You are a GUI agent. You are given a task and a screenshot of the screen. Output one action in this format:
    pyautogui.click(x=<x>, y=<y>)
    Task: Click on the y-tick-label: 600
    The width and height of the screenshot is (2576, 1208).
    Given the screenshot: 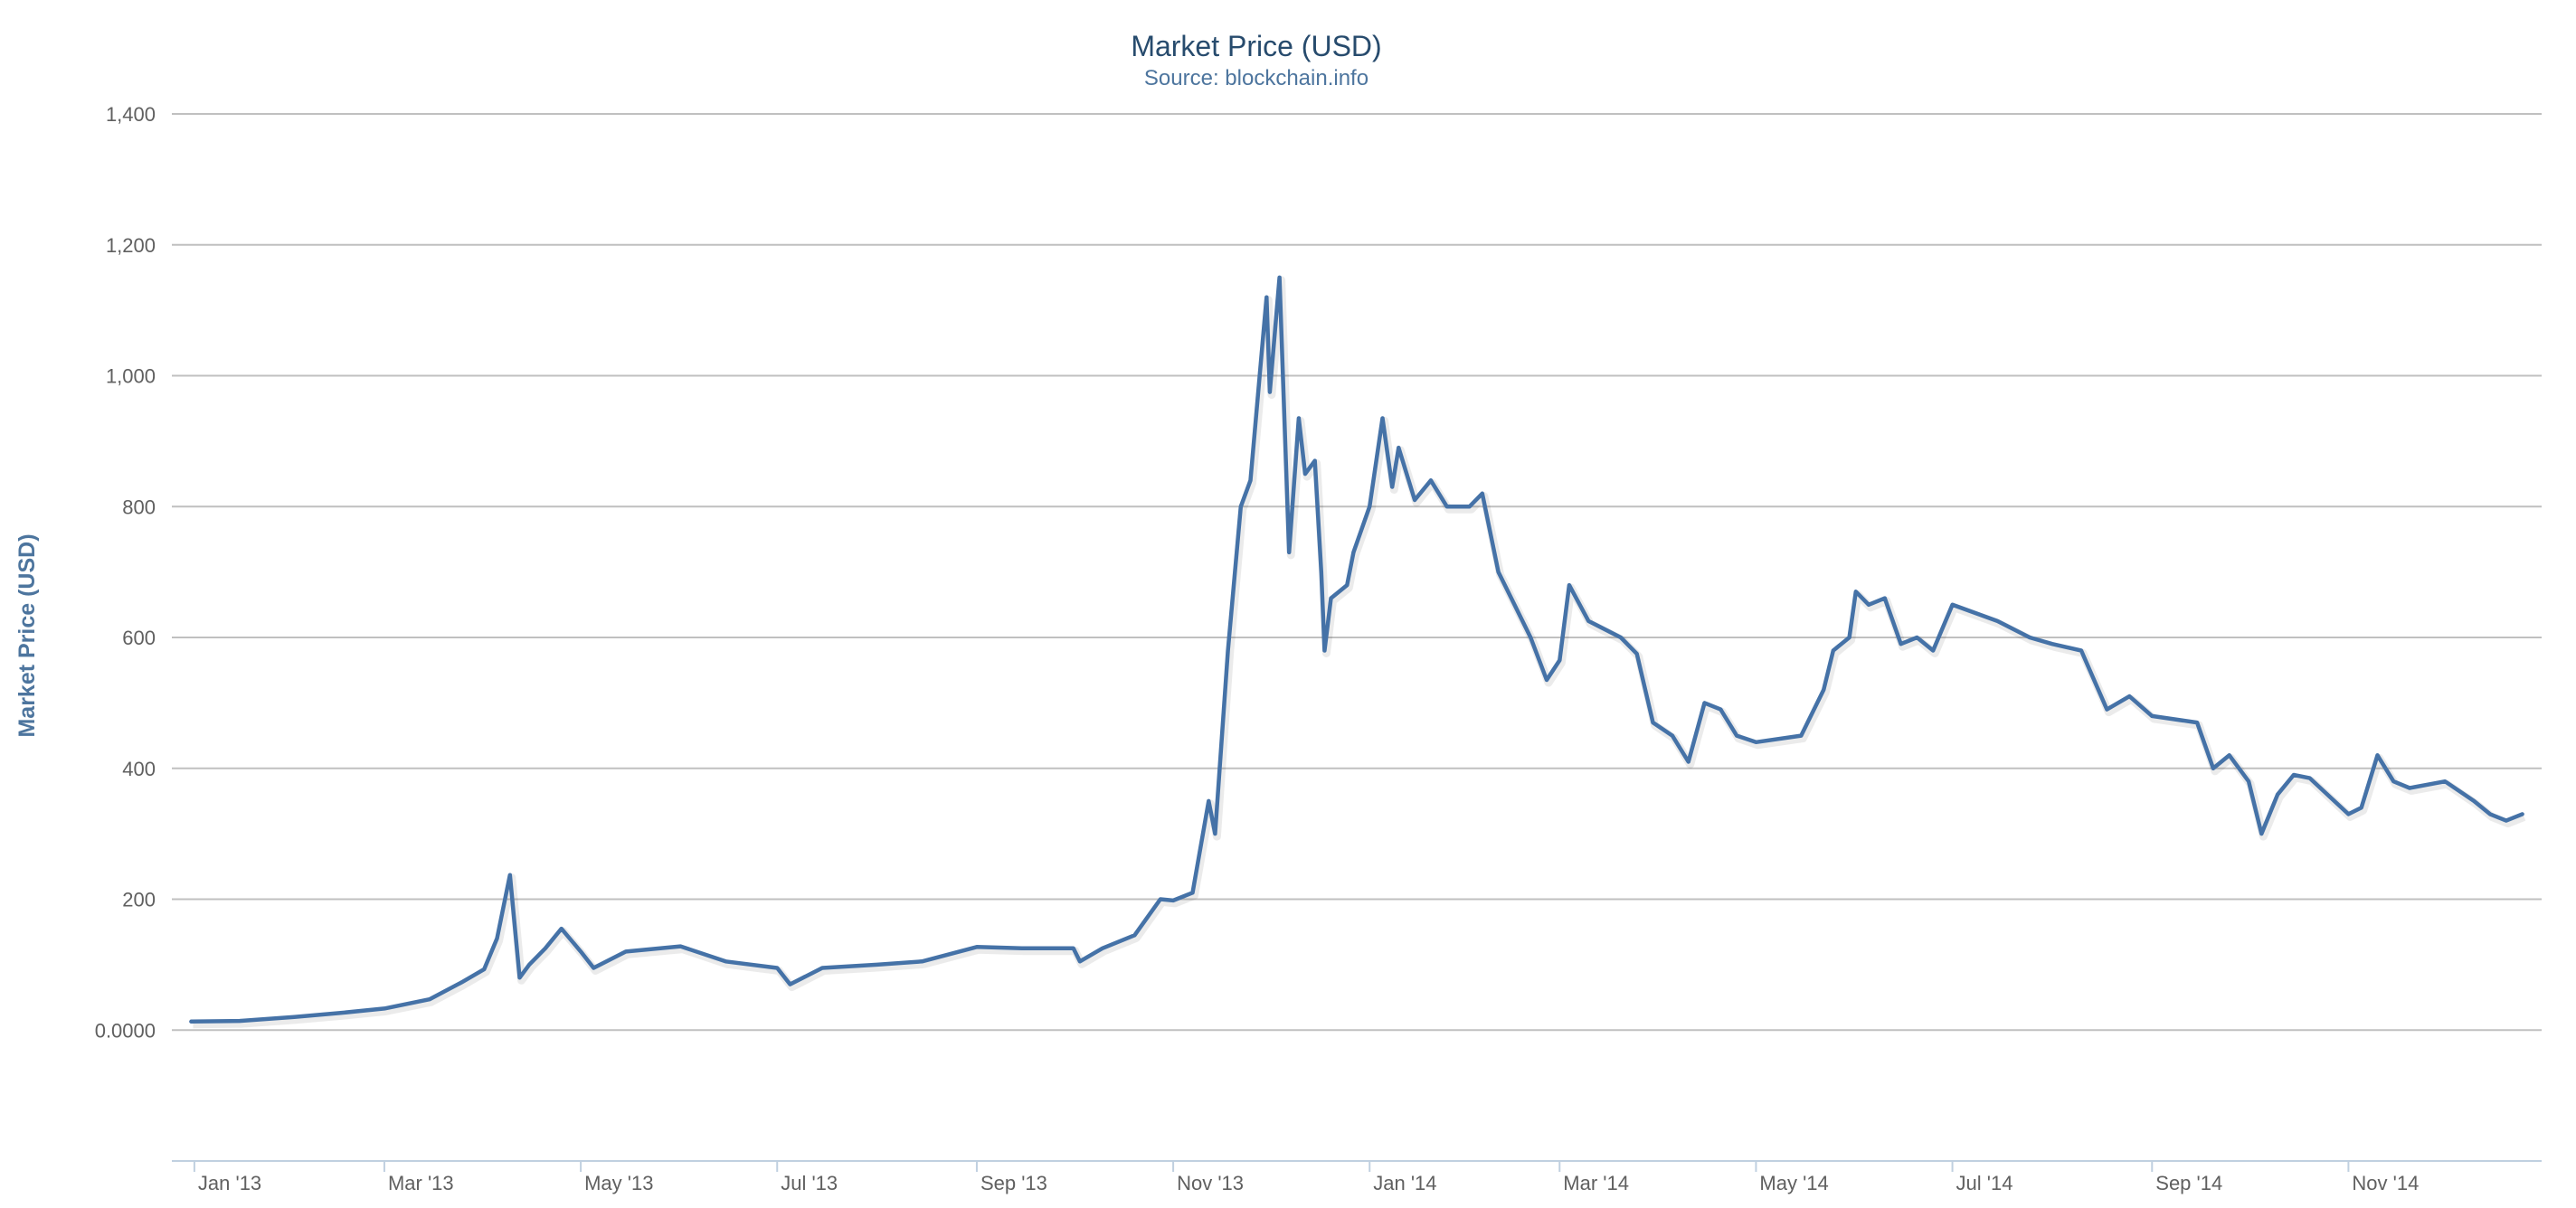 What is the action you would take?
    pyautogui.click(x=139, y=638)
    